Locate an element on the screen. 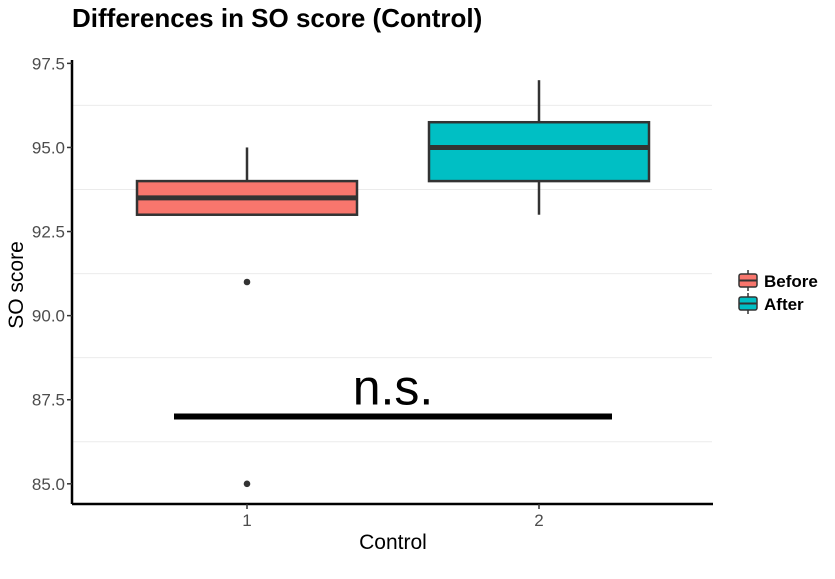  significance-annotation: n.s. is located at coordinates (393, 390).